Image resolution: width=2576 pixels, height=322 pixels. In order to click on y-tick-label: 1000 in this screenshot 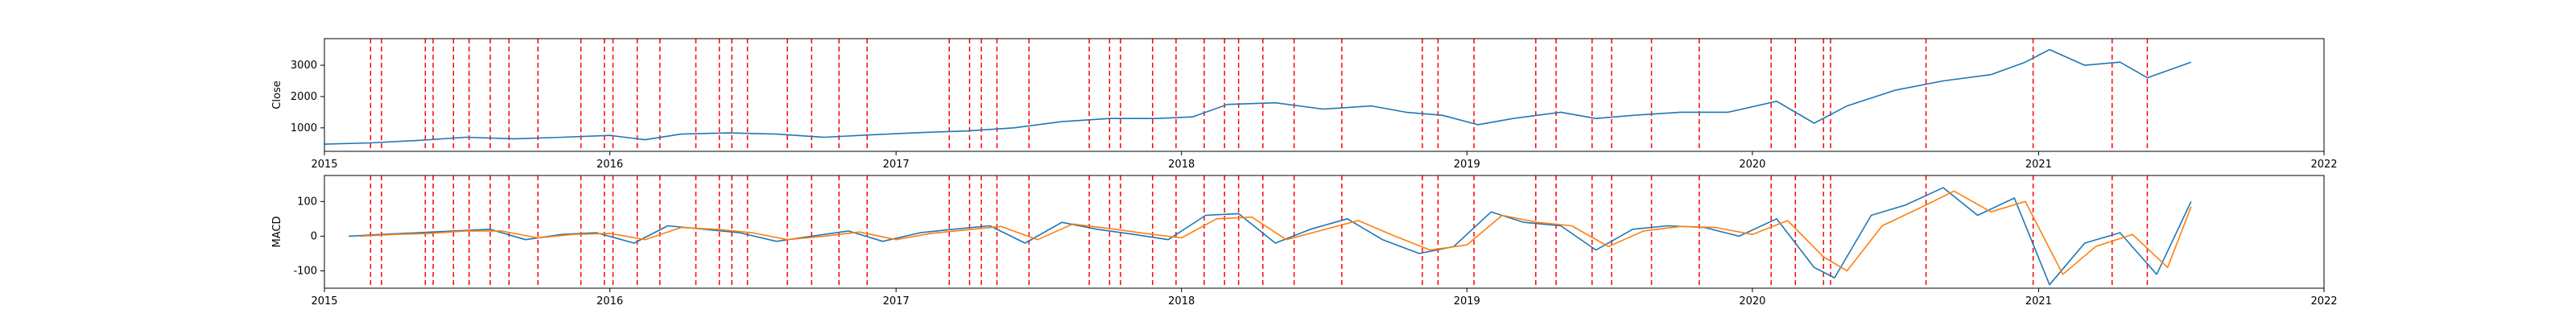, I will do `click(304, 128)`.